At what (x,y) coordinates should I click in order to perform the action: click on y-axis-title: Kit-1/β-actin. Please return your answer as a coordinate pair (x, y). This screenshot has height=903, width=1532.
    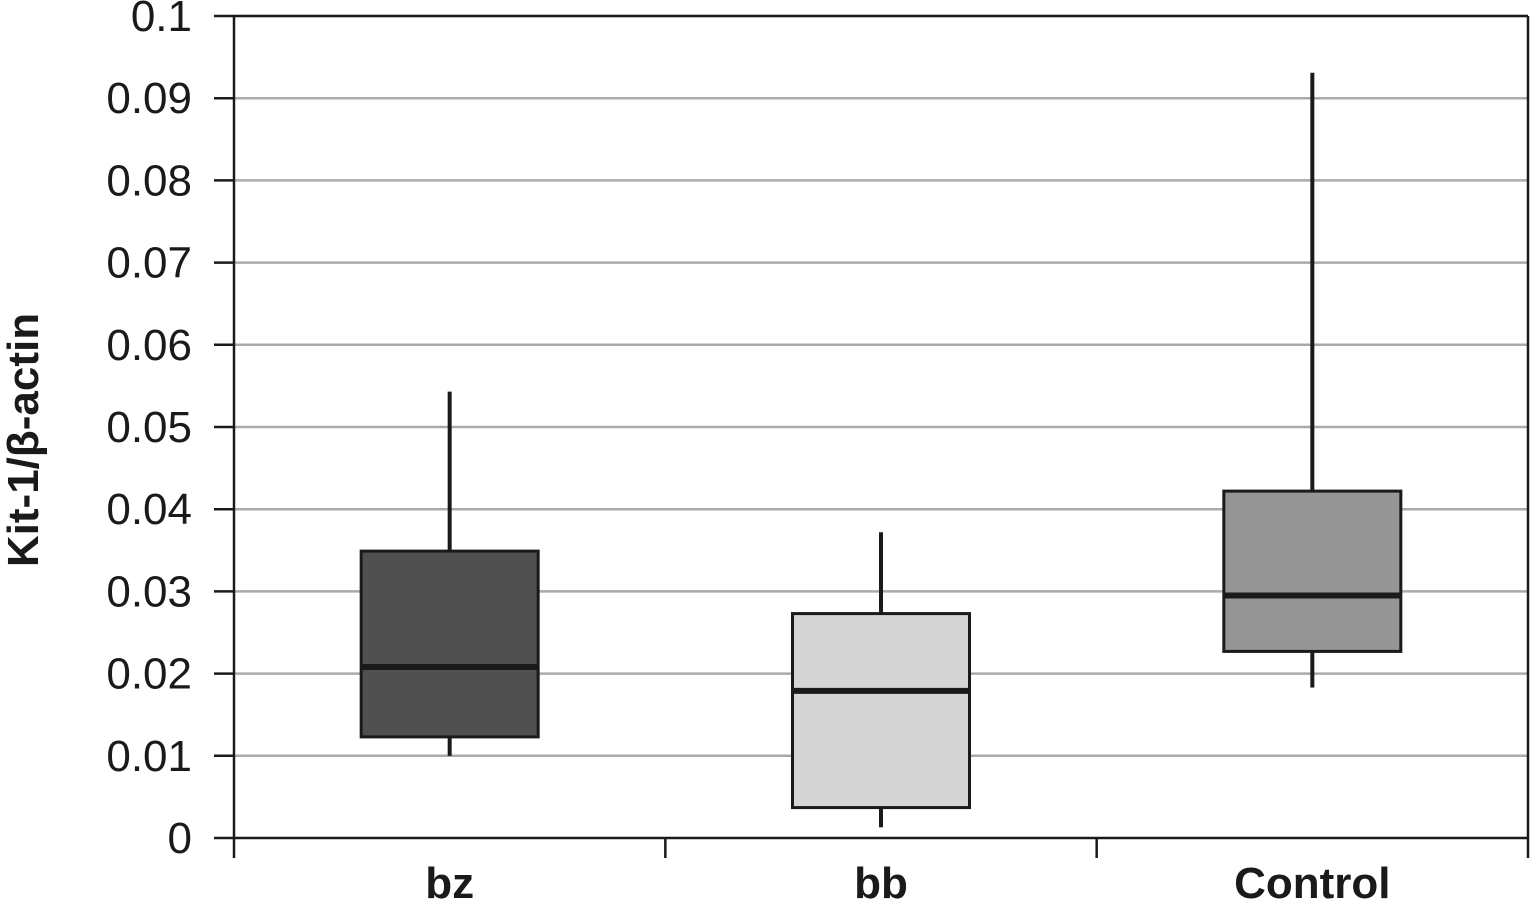
    Looking at the image, I should click on (24, 440).